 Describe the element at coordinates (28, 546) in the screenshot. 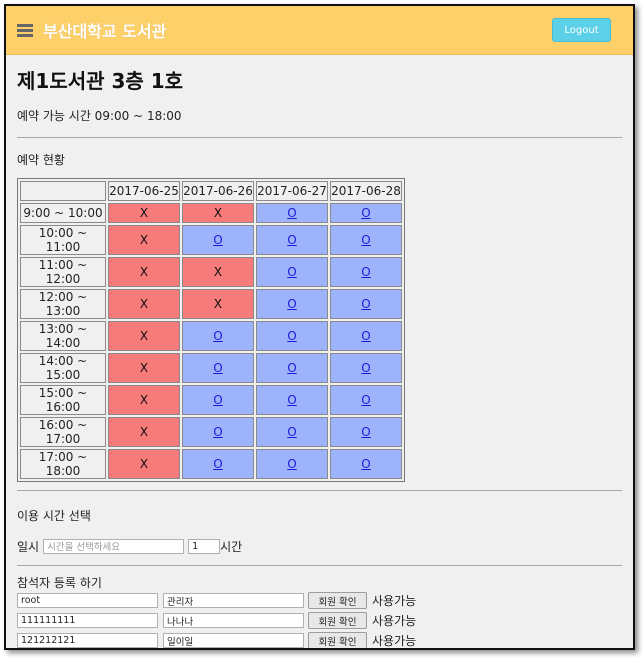

I see `datetime-label: 일시` at that location.